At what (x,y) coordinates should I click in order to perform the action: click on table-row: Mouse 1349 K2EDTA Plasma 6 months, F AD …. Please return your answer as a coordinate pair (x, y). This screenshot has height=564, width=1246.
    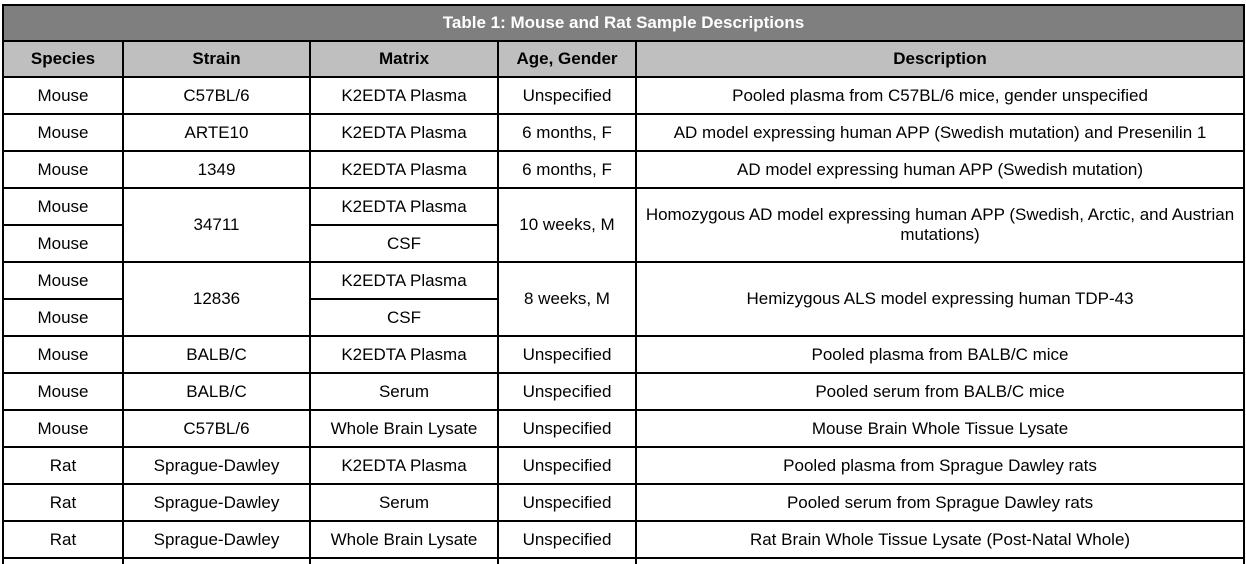
    Looking at the image, I should click on (624, 169).